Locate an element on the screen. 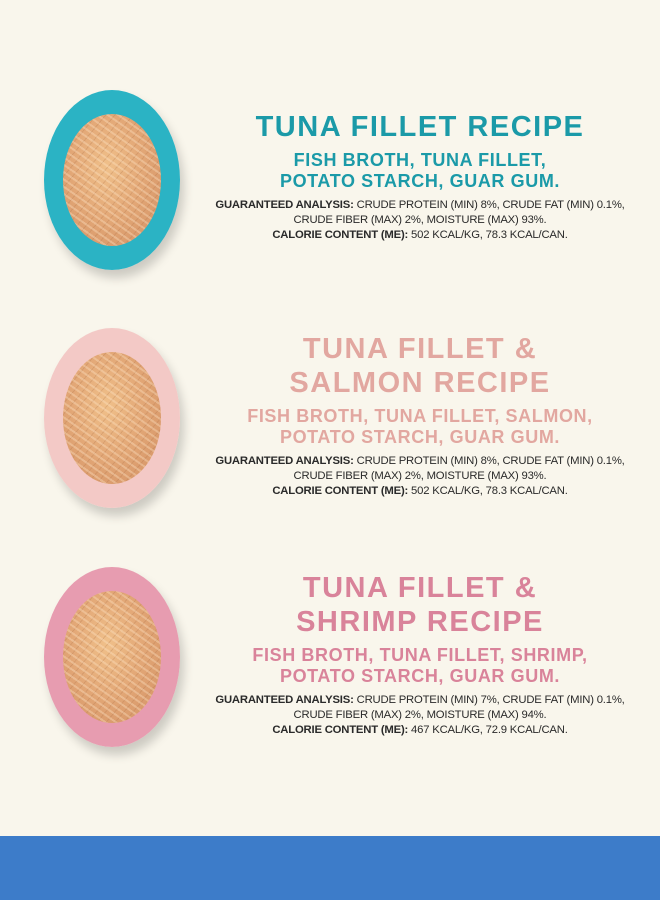 The height and width of the screenshot is (900, 660). recipe-title: TUNA FILLET RECIPE is located at coordinates (420, 127).